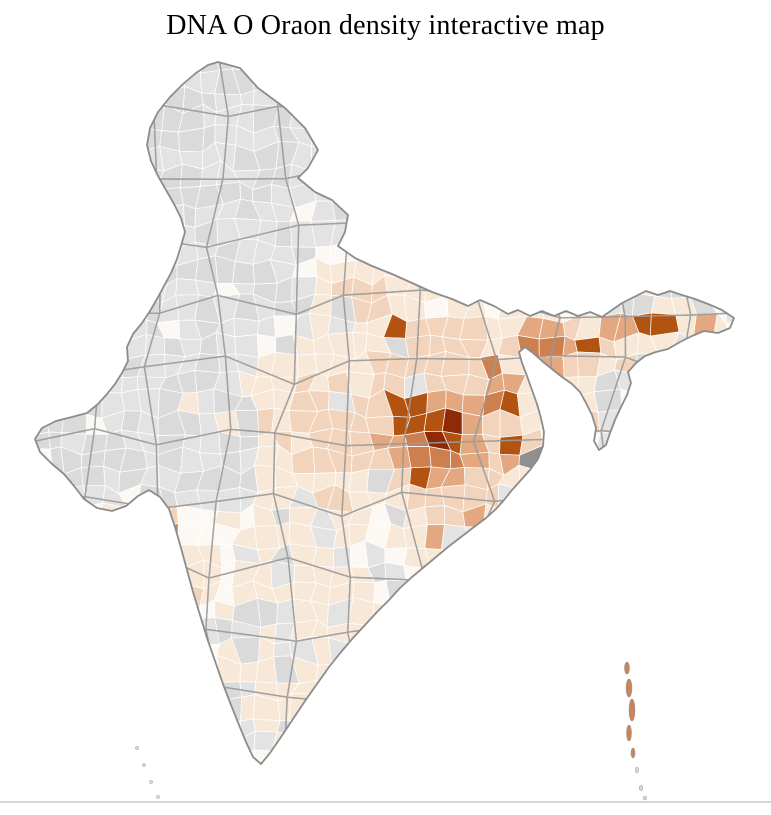 Image resolution: width=771 pixels, height=815 pixels. Describe the element at coordinates (391, 731) in the screenshot. I see `islands-layer` at that location.